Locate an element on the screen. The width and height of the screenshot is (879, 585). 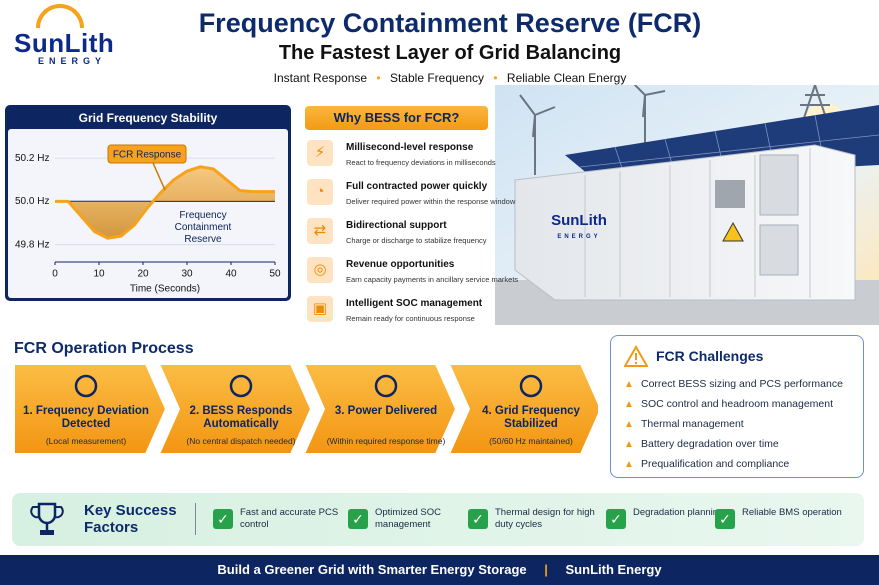
process-arrows is located at coordinates (306, 409).